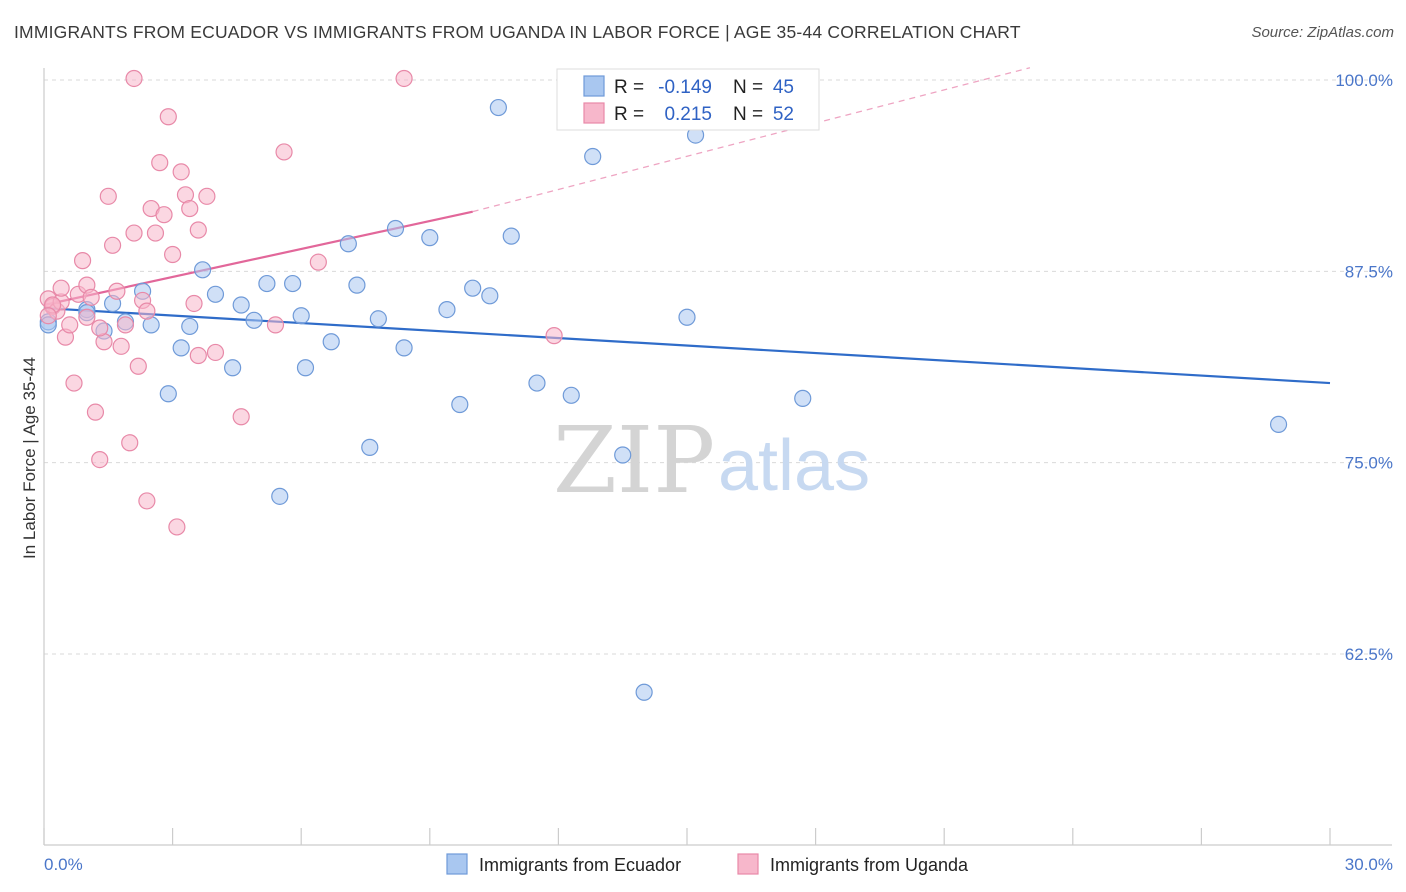  I want to click on legend-r-value-uganda: 0.215, so click(688, 114).